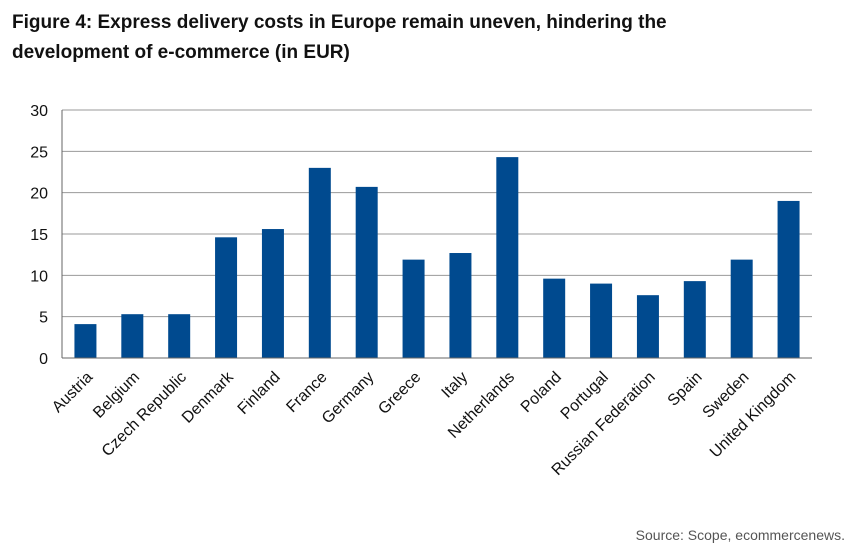 The height and width of the screenshot is (553, 857). What do you see at coordinates (39, 152) in the screenshot?
I see `y-tick-label: 25` at bounding box center [39, 152].